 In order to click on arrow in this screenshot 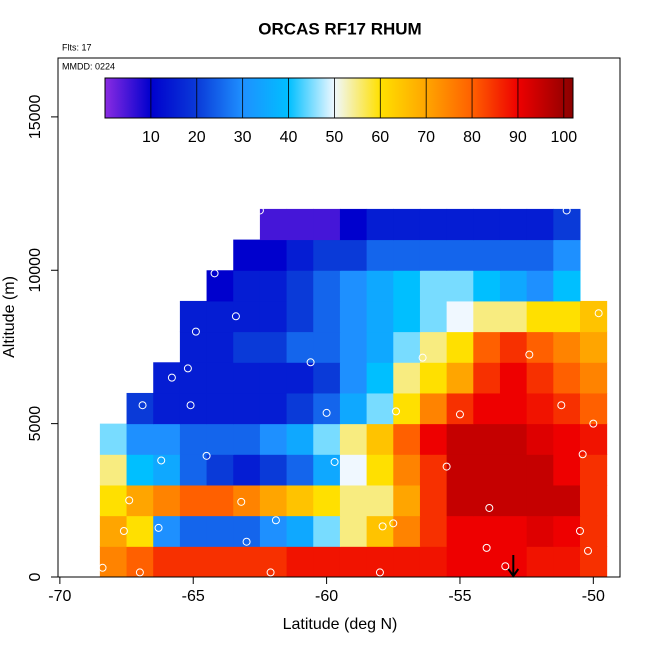, I will do `click(513, 566)`.